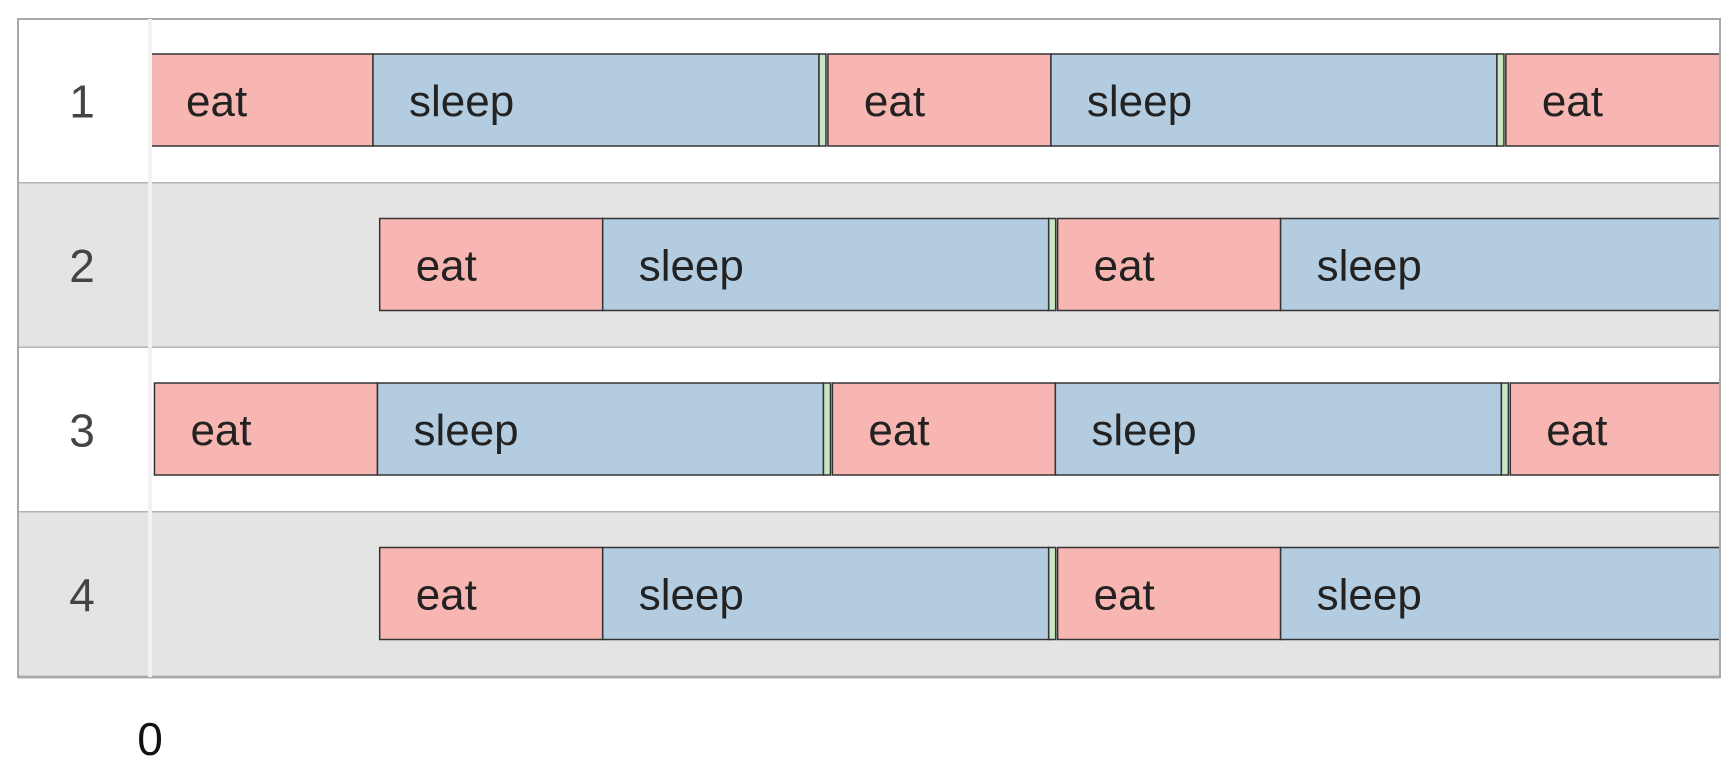  What do you see at coordinates (82, 430) in the screenshot?
I see `row-label: 3` at bounding box center [82, 430].